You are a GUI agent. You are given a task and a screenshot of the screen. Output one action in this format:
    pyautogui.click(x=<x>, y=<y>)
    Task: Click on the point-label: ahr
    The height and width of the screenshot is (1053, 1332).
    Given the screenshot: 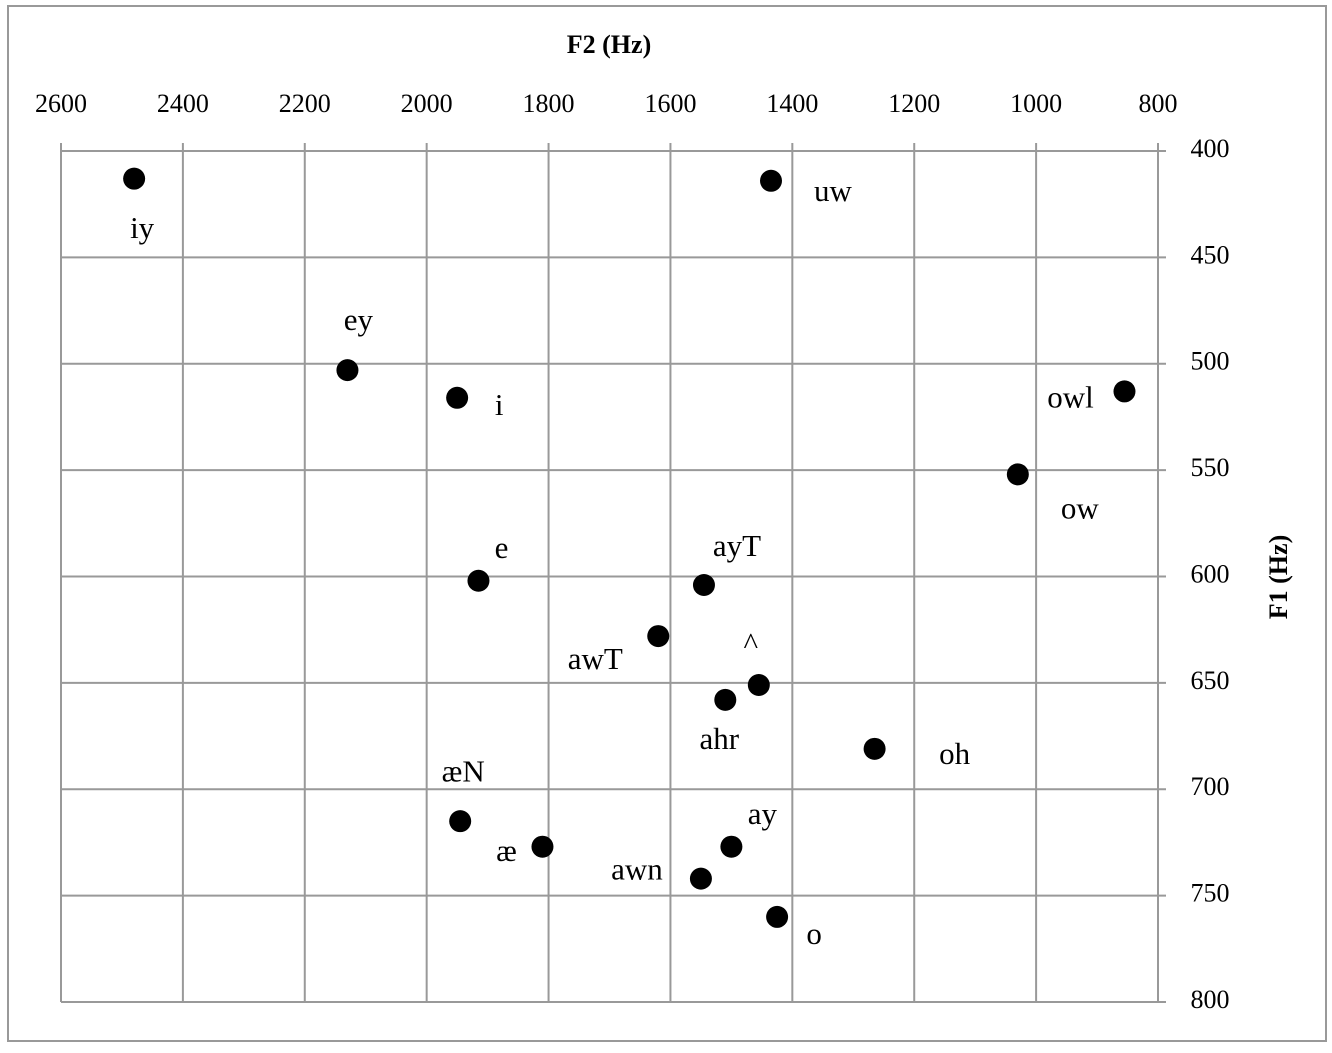 What is the action you would take?
    pyautogui.click(x=719, y=738)
    